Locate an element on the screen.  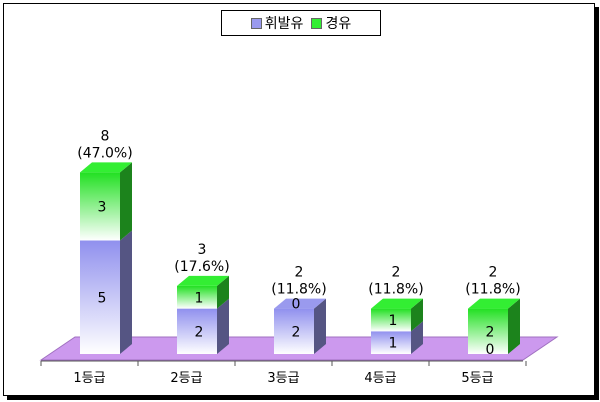
legend: 휘발유 경유 is located at coordinates (301, 23).